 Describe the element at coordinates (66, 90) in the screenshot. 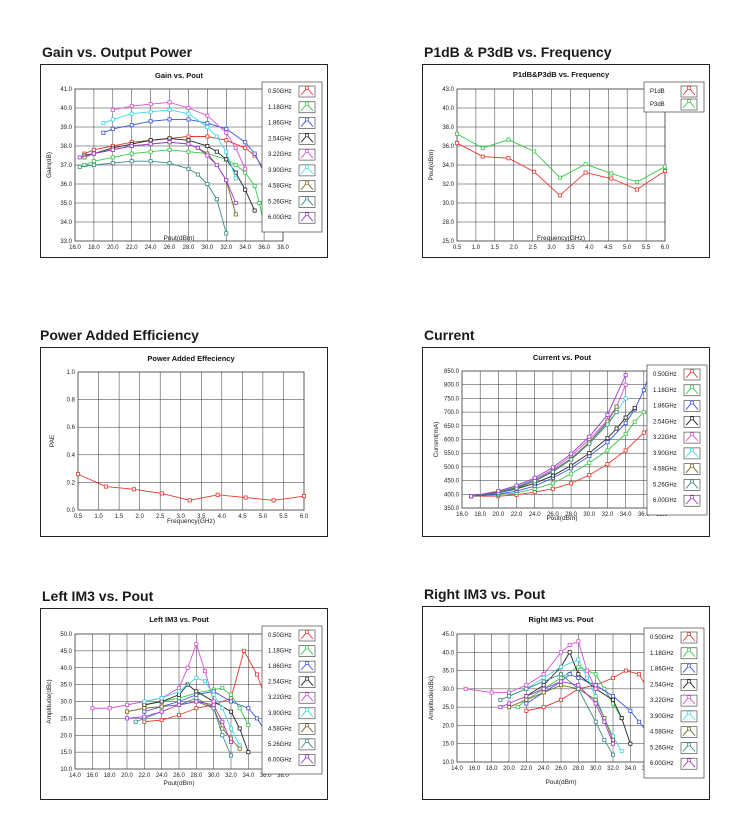

I see `gain-y-tick: 41.0` at that location.